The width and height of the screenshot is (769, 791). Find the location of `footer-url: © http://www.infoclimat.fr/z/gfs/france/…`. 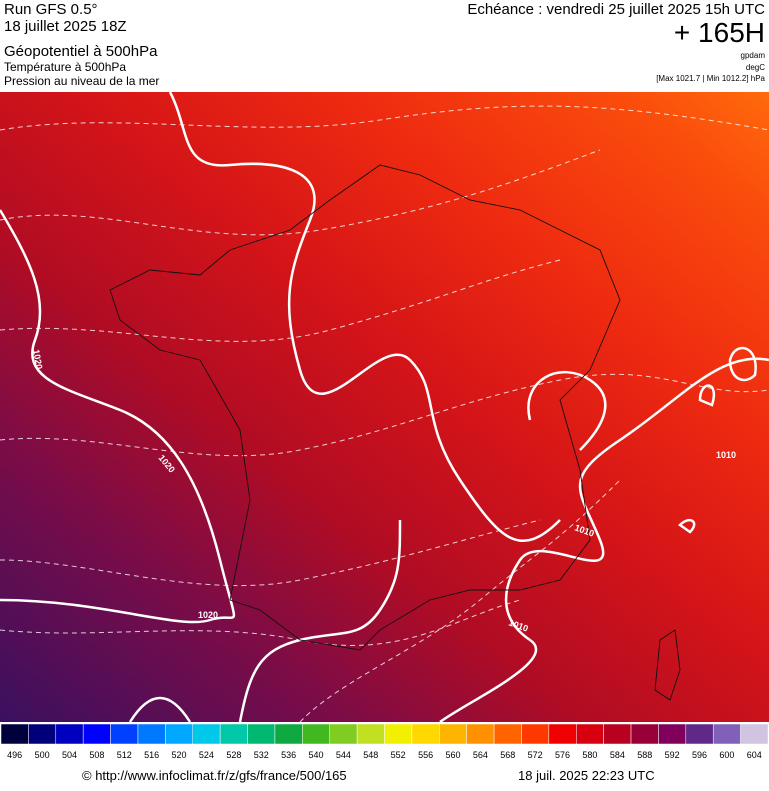

footer-url: © http://www.infoclimat.fr/z/gfs/france/… is located at coordinates (214, 775).